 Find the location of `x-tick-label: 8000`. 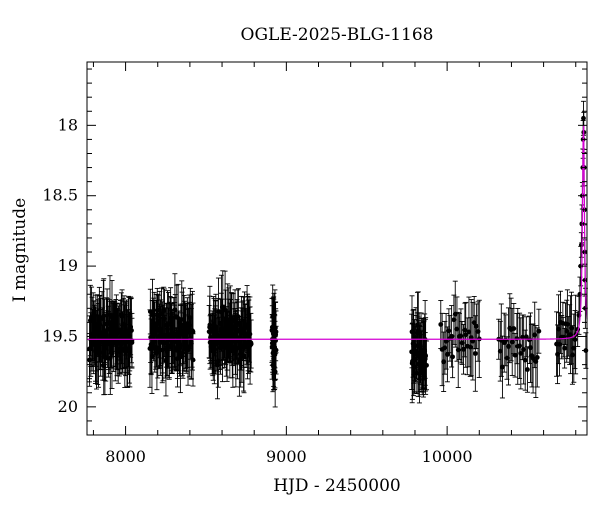

x-tick-label: 8000 is located at coordinates (125, 456).